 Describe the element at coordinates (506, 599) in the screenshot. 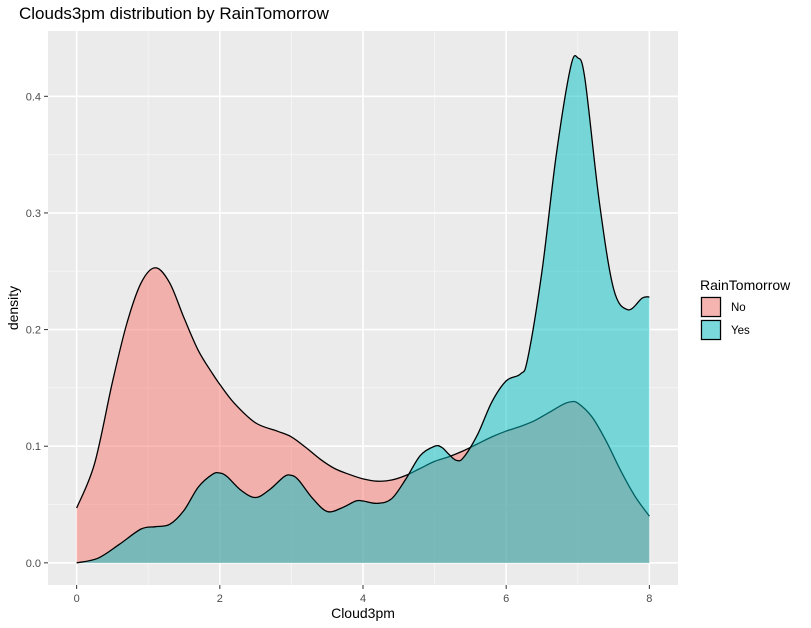

I see `x-tick-label: 6` at that location.